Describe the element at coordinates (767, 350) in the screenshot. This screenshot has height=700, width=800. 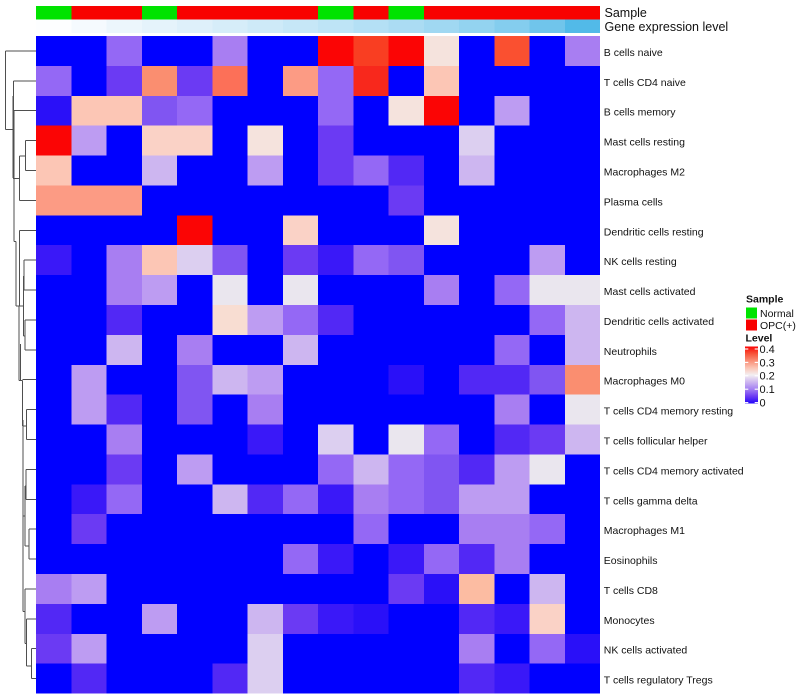
I see `svg-text: 0.4` at that location.